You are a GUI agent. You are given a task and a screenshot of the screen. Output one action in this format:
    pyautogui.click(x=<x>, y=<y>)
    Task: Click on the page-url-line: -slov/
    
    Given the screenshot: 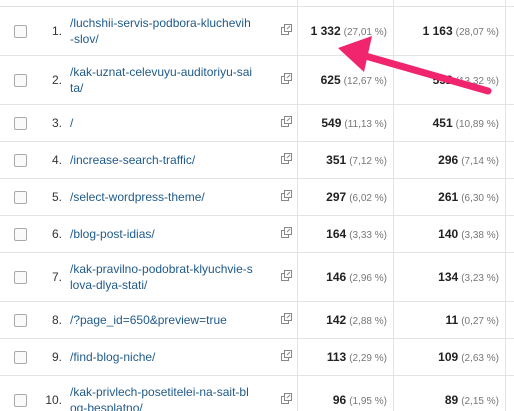 What is the action you would take?
    pyautogui.click(x=84, y=39)
    